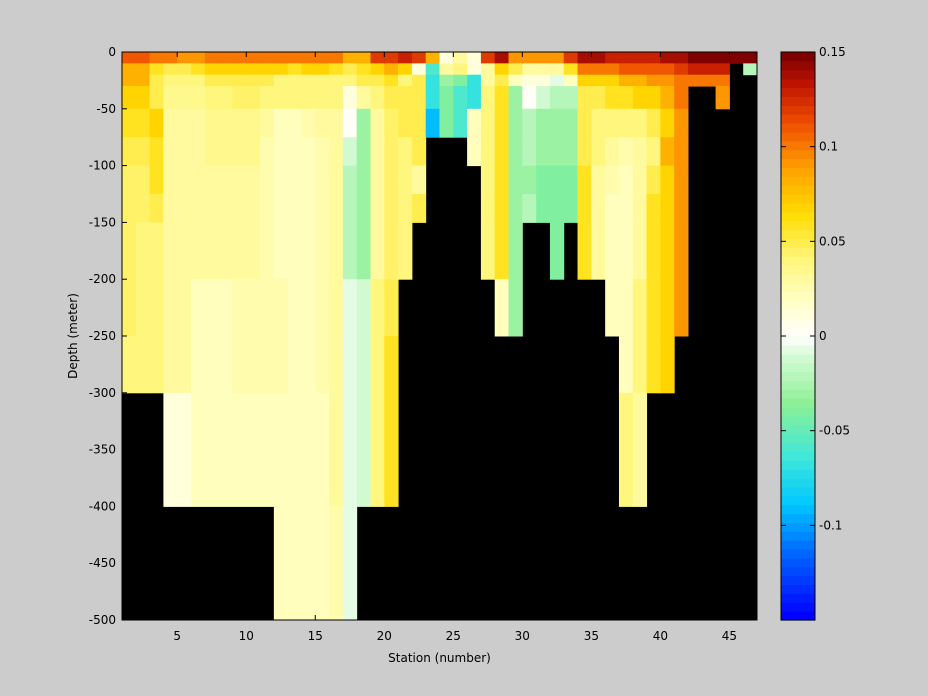  What do you see at coordinates (660, 636) in the screenshot?
I see `x-tick-label: 40` at bounding box center [660, 636].